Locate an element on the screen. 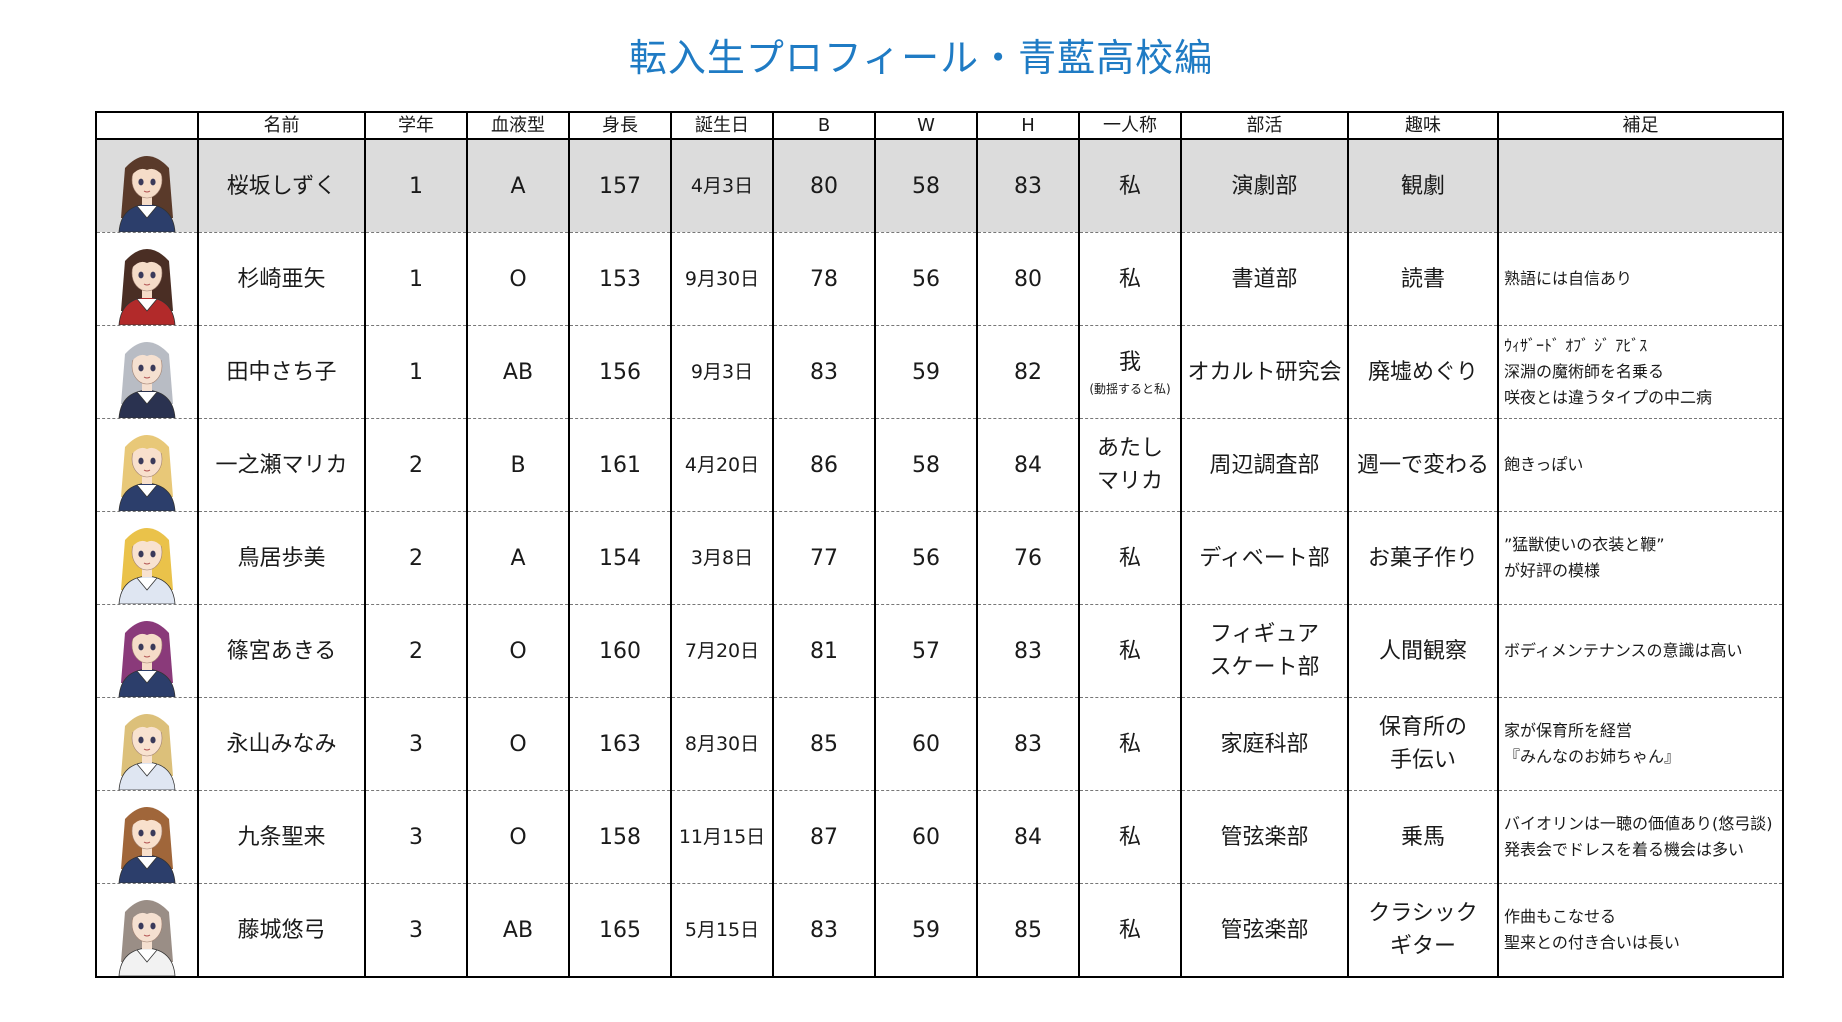  cell-name: 篠宮あきる is located at coordinates (281, 651).